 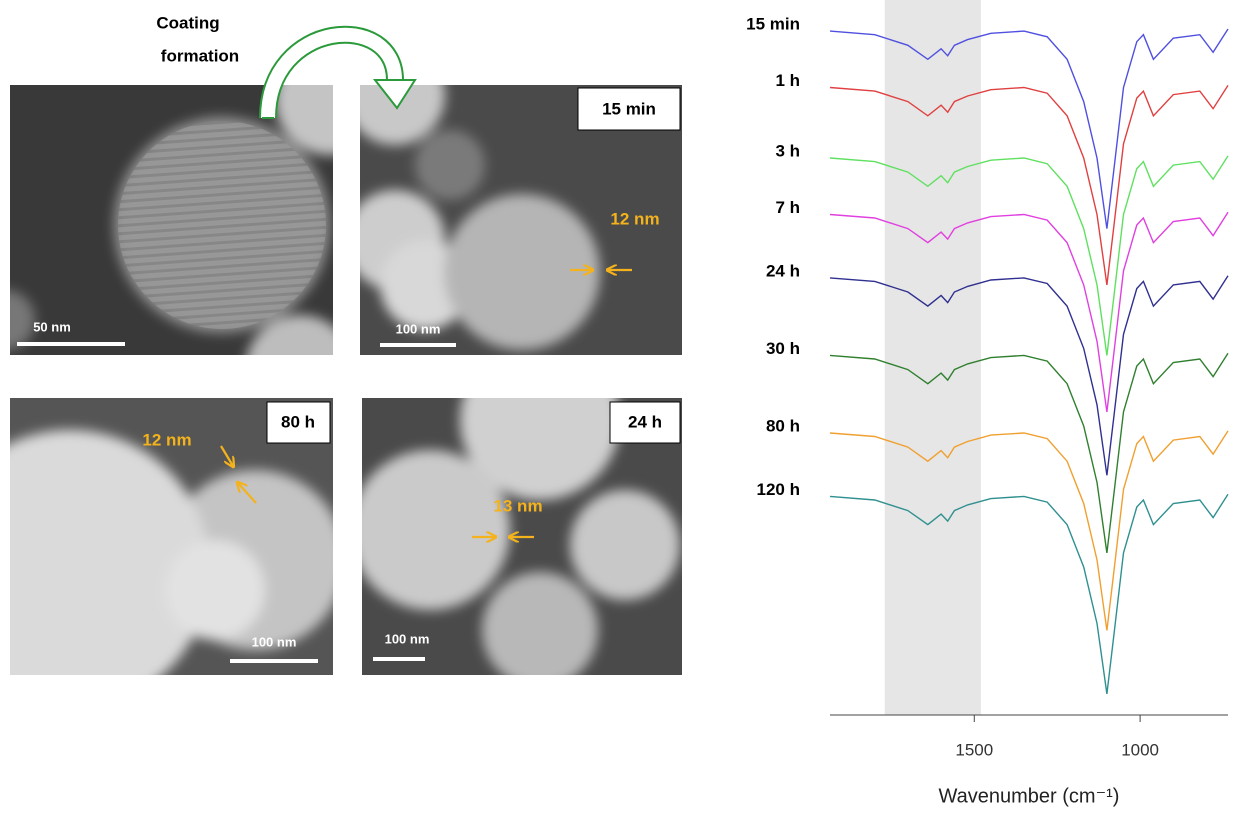 I want to click on time-label: 15 min, so click(x=629, y=108).